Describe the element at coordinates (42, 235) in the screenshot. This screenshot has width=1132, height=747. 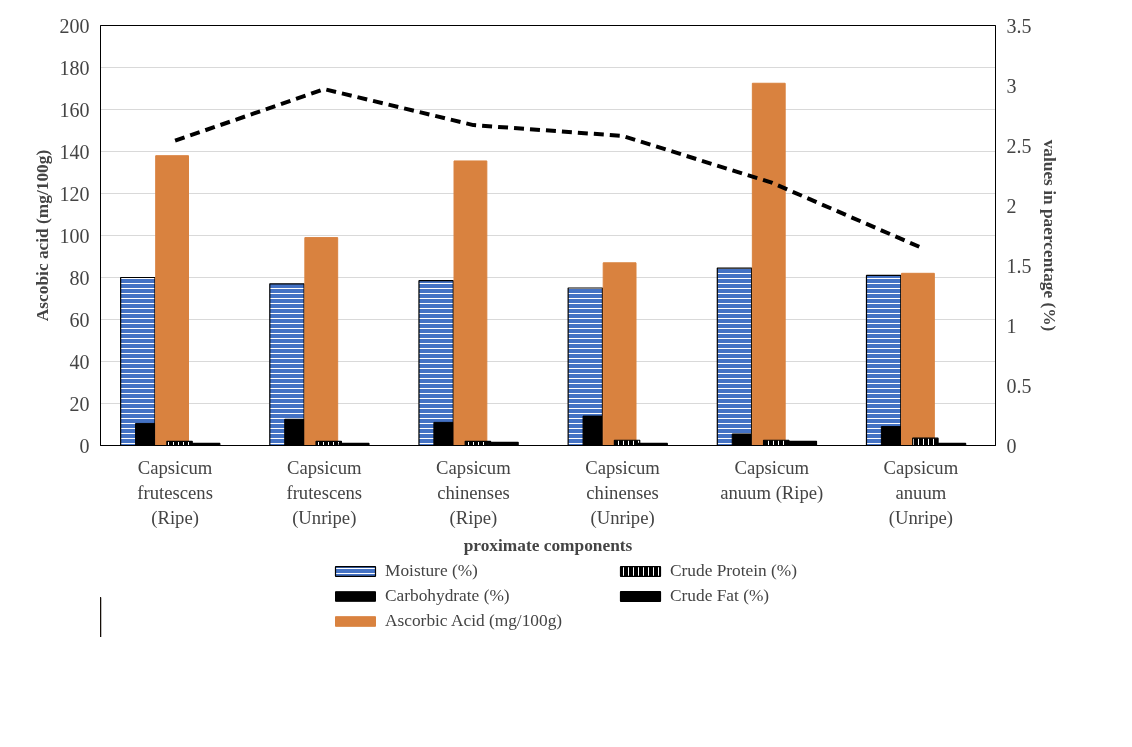
I see `y-axis-title: Ascobic acid (mg/100g)` at that location.